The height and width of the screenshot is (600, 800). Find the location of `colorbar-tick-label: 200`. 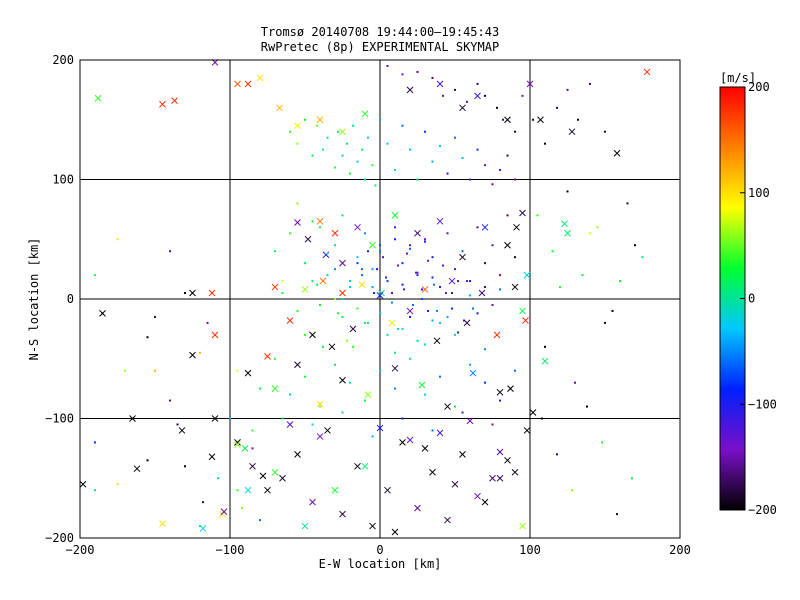

colorbar-tick-label: 200 is located at coordinates (759, 87).